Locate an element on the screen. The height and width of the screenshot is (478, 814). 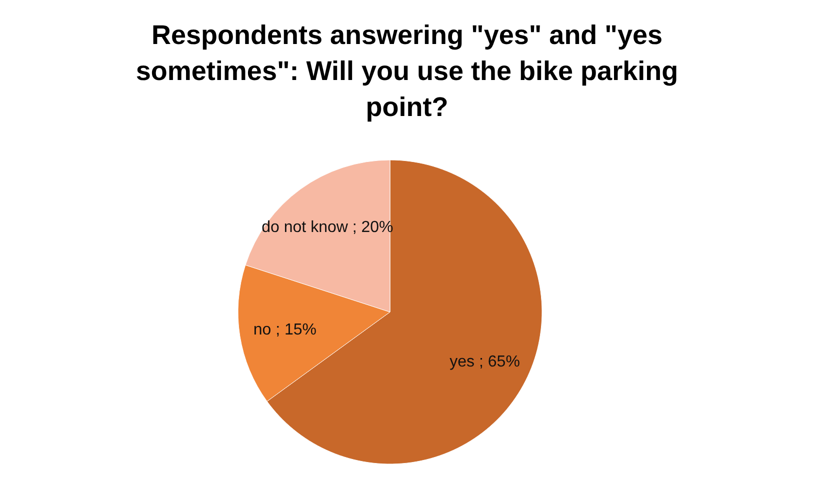
chart-title: Respondents answering "yes" and "yes sometimes": Will you use the bike parking point? is located at coordinates (407, 71).